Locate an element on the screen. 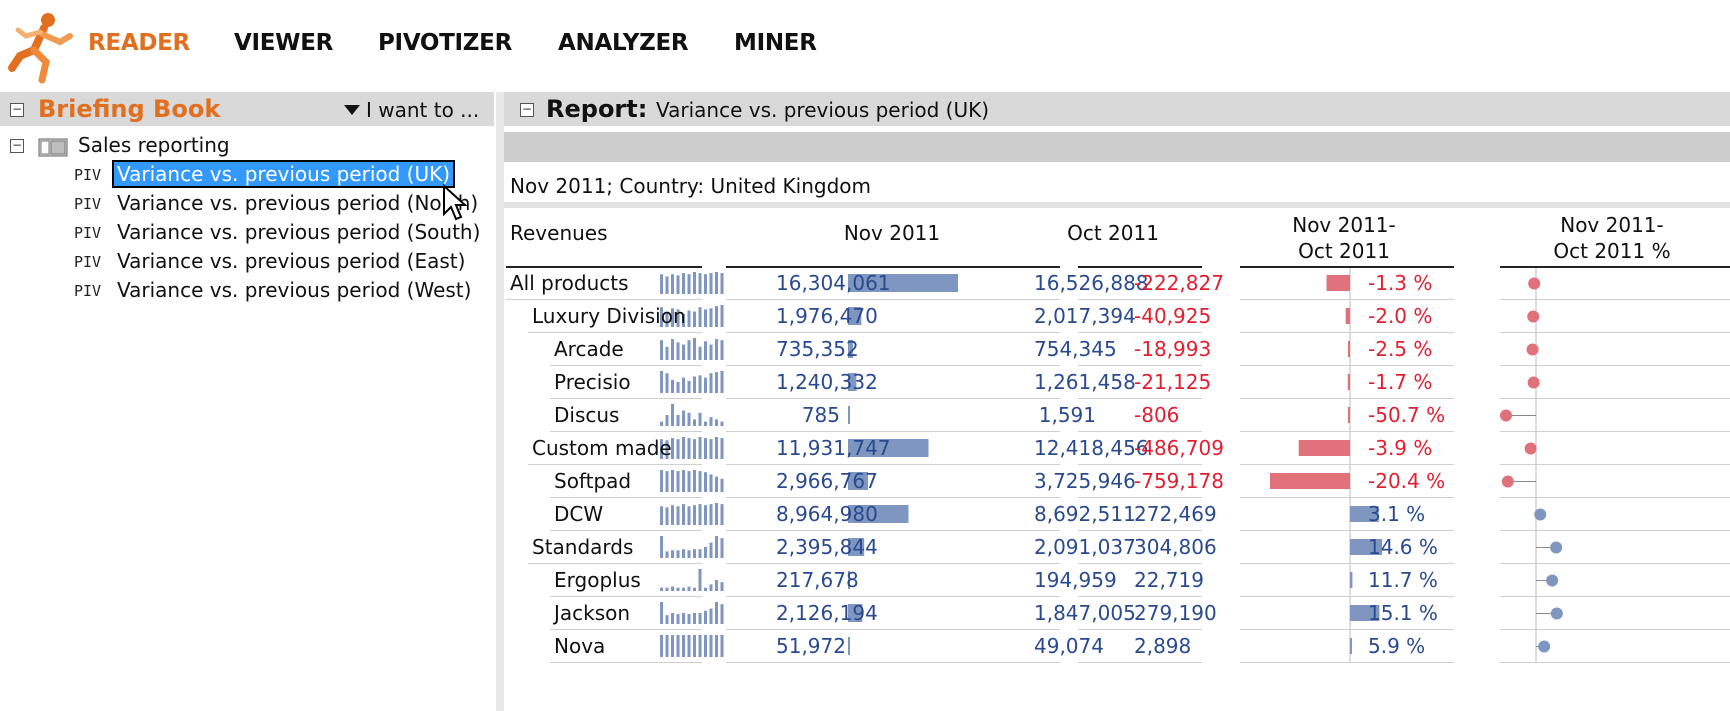 This screenshot has width=1730, height=711. briefing-book-item: PIV Variance vs. previous period (South) is located at coordinates (282, 233).